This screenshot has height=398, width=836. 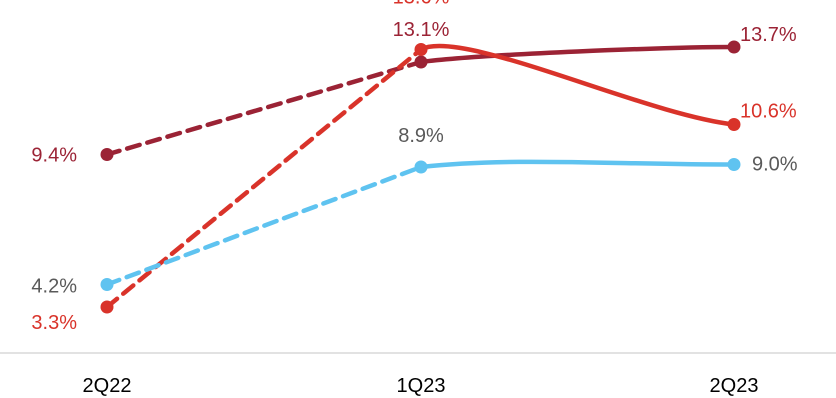 I want to click on series-3-label-2Q23: 9.0%, so click(x=775, y=165).